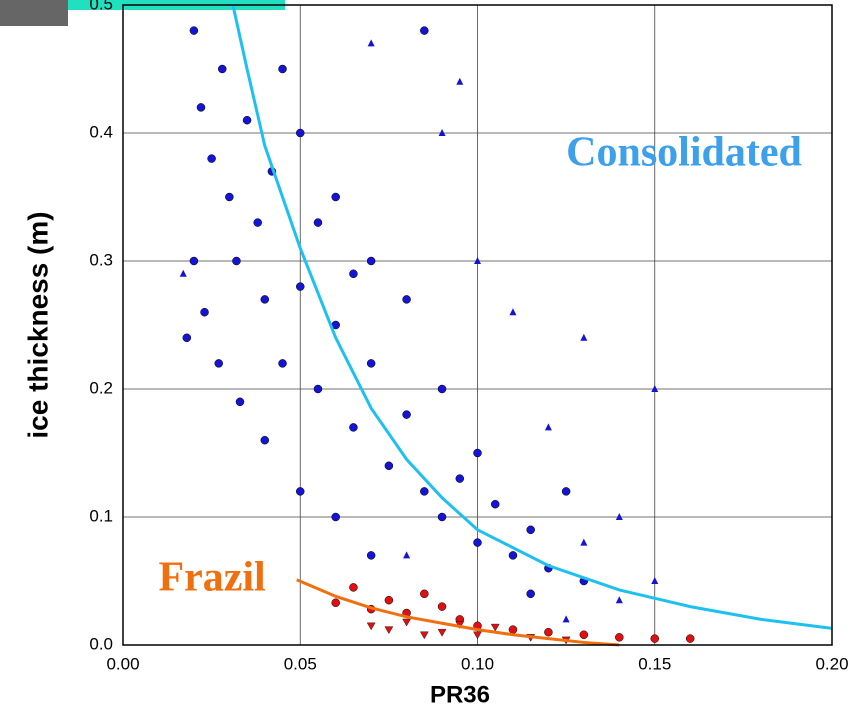  What do you see at coordinates (101, 259) in the screenshot?
I see `y-tick-label: 0.3` at bounding box center [101, 259].